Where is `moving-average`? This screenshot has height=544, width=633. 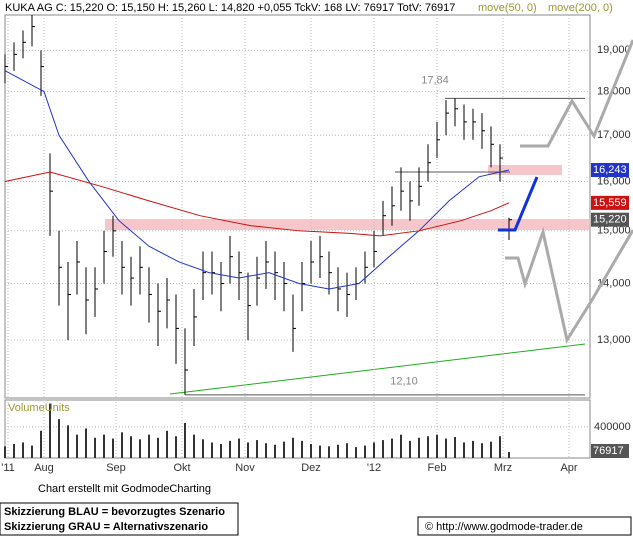 moving-average is located at coordinates (257, 204).